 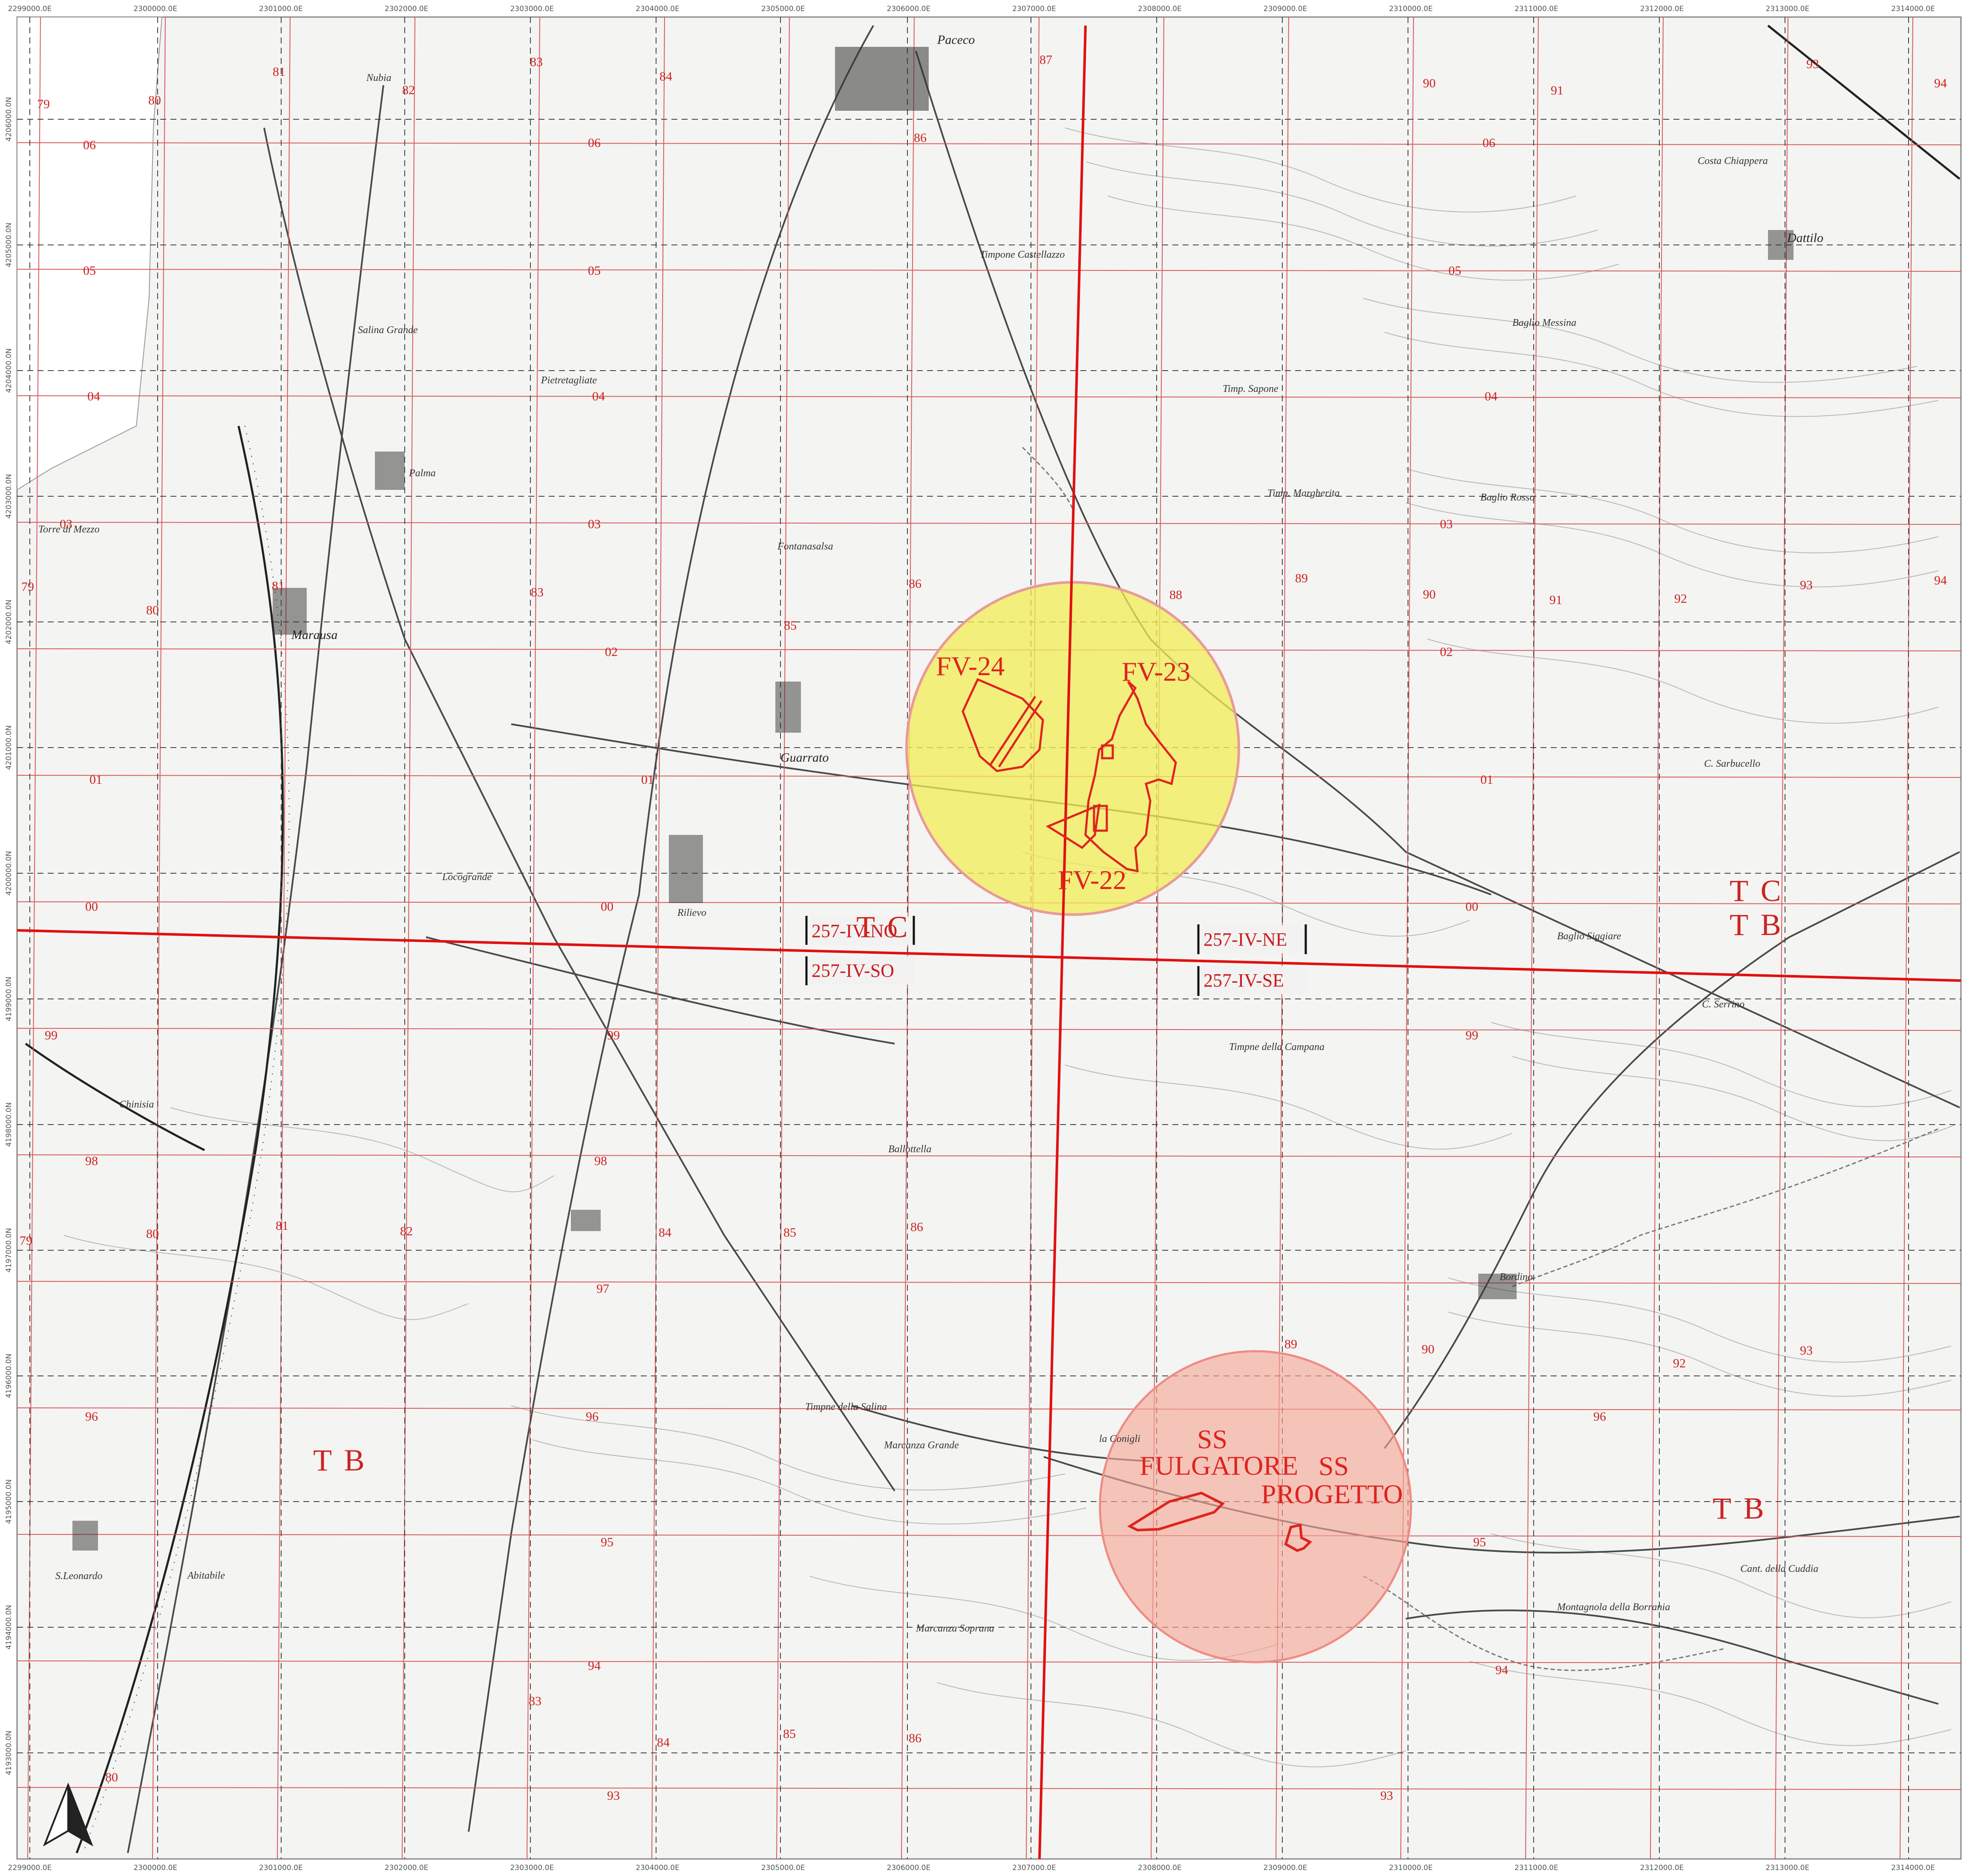 What do you see at coordinates (916, 1295) in the screenshot?
I see `grid-column-numbers-low: 79 80 81 82 84 85 86 89 90 92 93` at bounding box center [916, 1295].